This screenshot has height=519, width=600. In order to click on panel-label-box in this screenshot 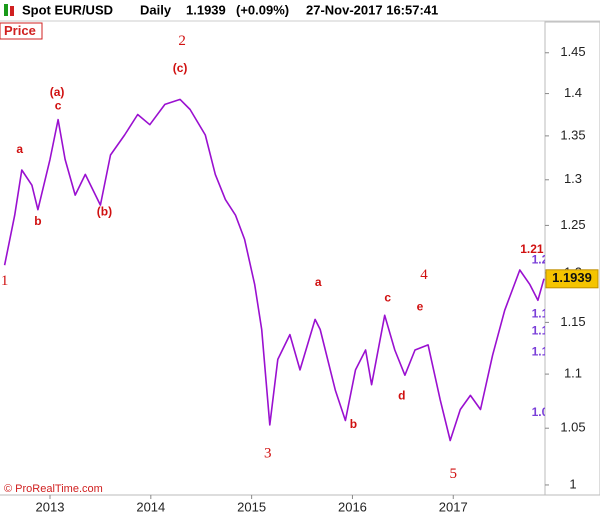, I will do `click(21, 31)`.